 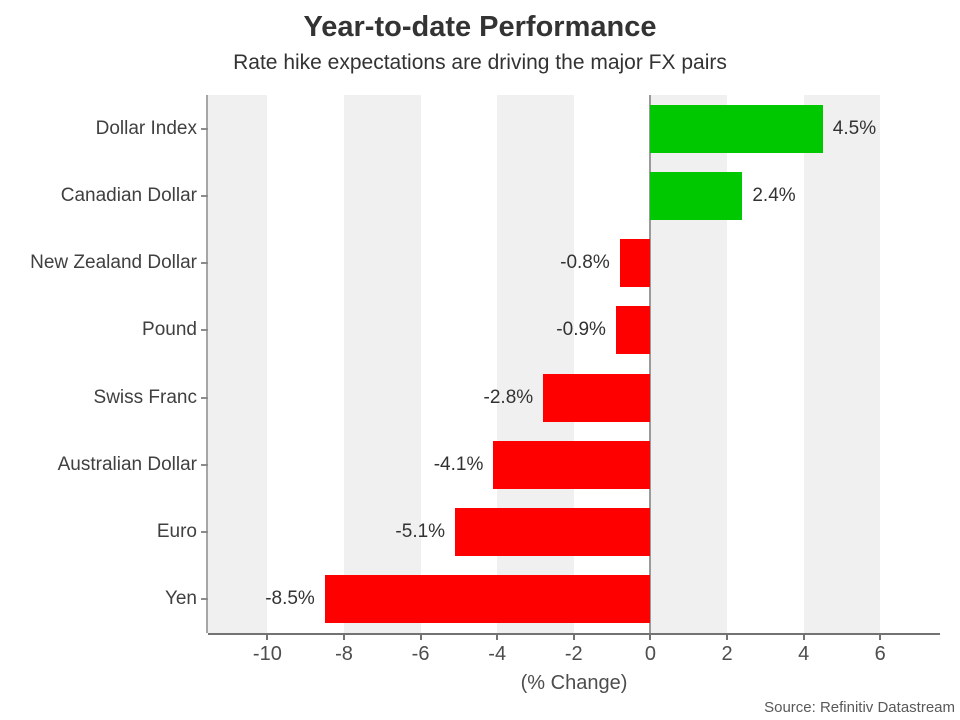 What do you see at coordinates (480, 27) in the screenshot?
I see `chart-title: Year-to-date Performance` at bounding box center [480, 27].